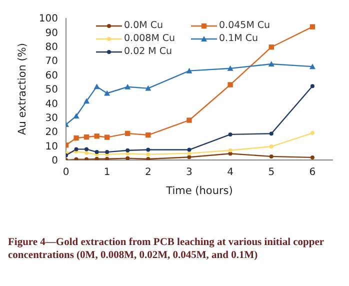  Describe the element at coordinates (107, 172) in the screenshot. I see `x-tick-label: 1` at that location.